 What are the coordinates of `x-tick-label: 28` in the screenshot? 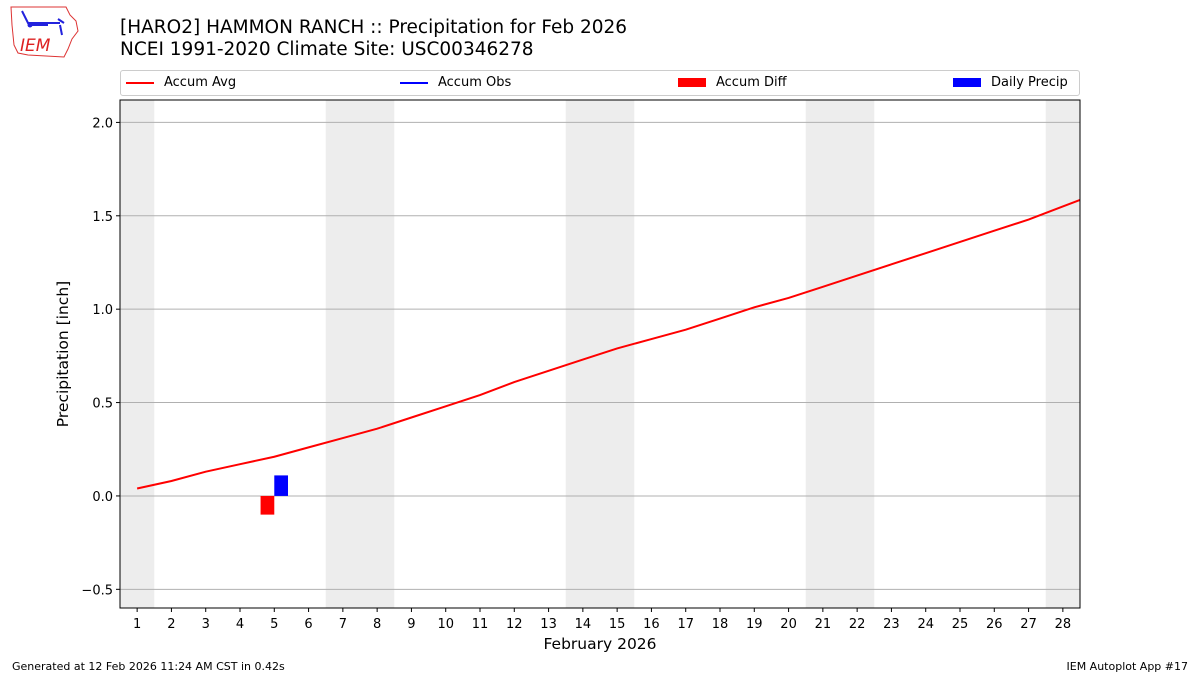 It's located at (1063, 624).